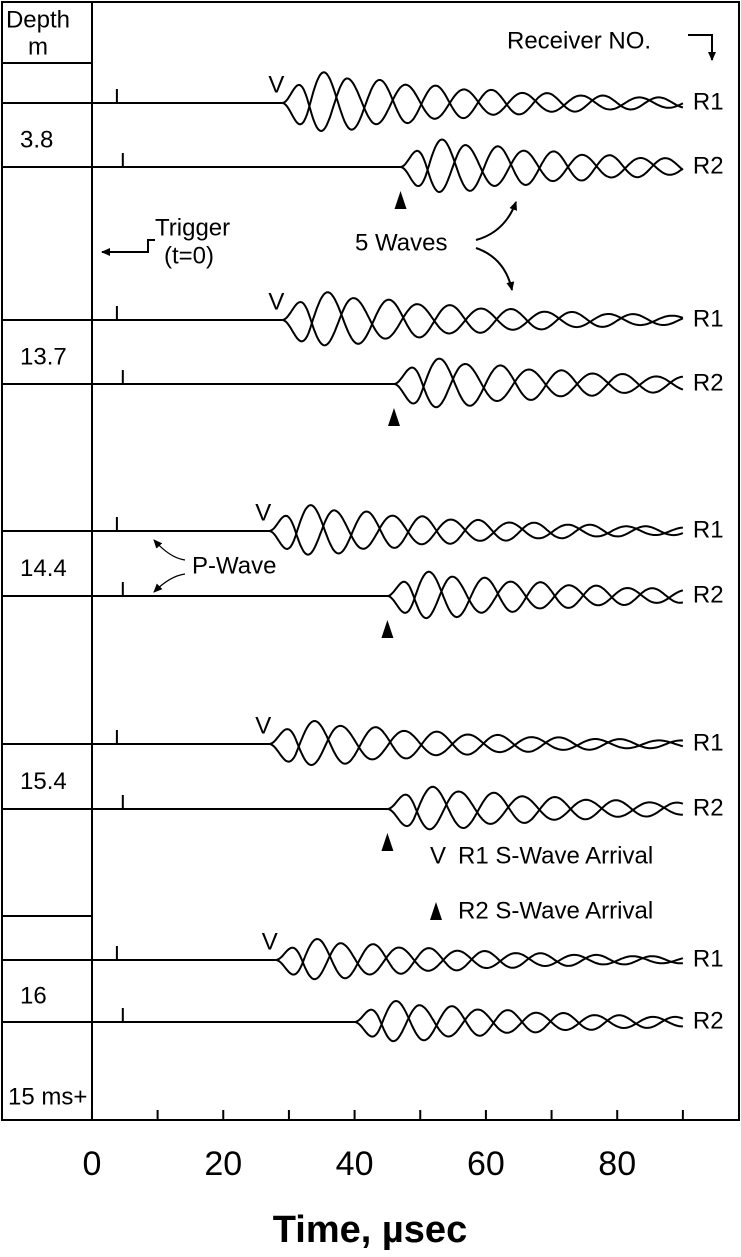 This screenshot has width=741, height=1257. What do you see at coordinates (91, 1164) in the screenshot?
I see `x-tick-label: 0` at bounding box center [91, 1164].